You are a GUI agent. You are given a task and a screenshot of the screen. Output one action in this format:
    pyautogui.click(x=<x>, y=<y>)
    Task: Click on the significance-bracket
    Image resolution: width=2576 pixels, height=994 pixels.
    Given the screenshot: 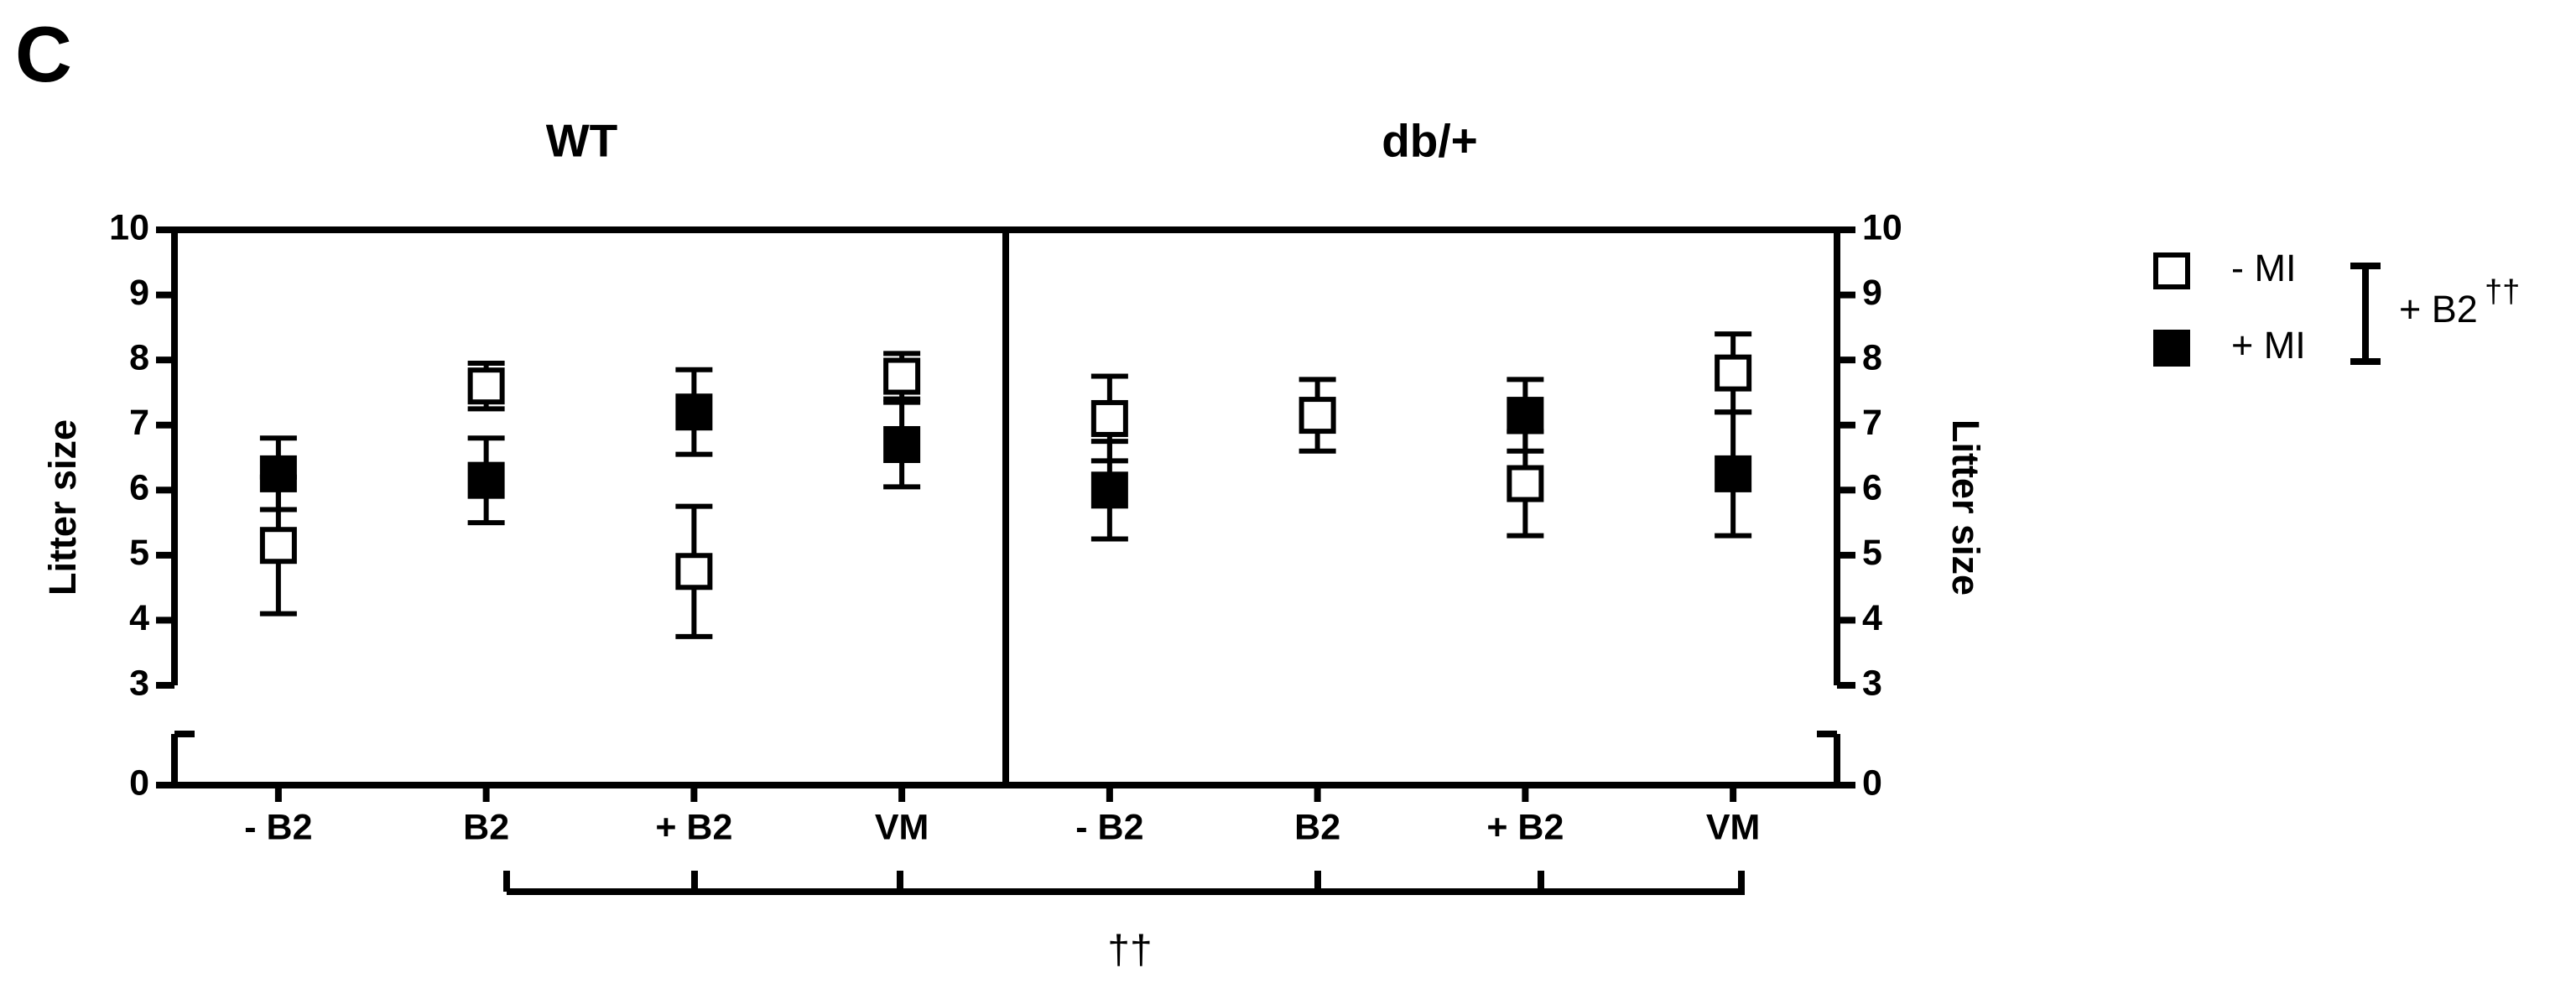 What is the action you would take?
    pyautogui.click(x=1124, y=883)
    